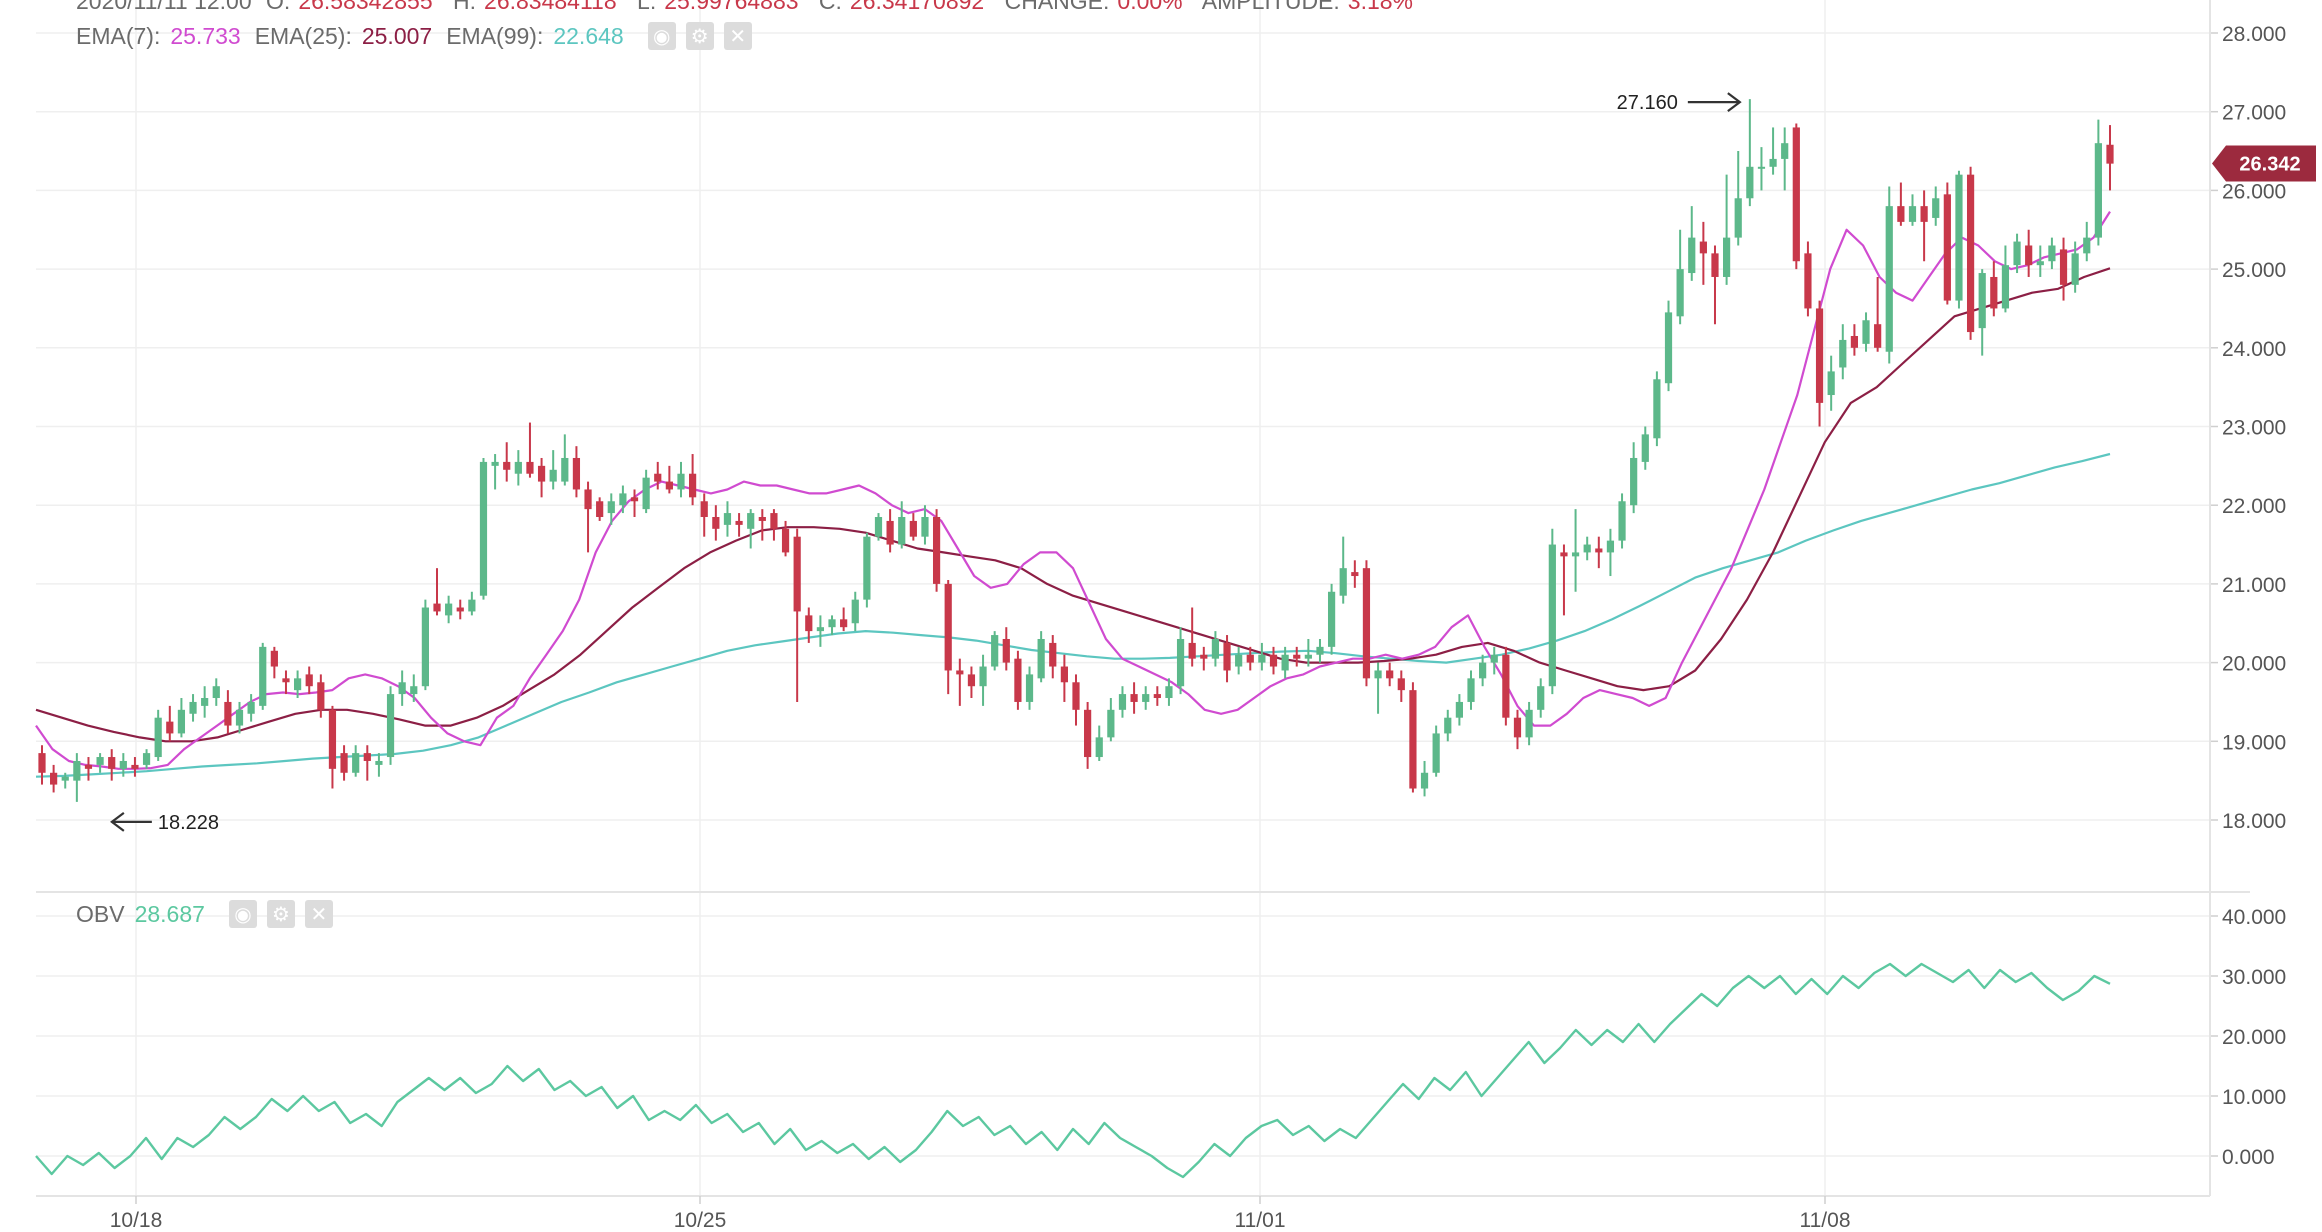 The height and width of the screenshot is (1232, 2322). Describe the element at coordinates (118, 35) in the screenshot. I see `ema7-label: EMA(7):` at that location.